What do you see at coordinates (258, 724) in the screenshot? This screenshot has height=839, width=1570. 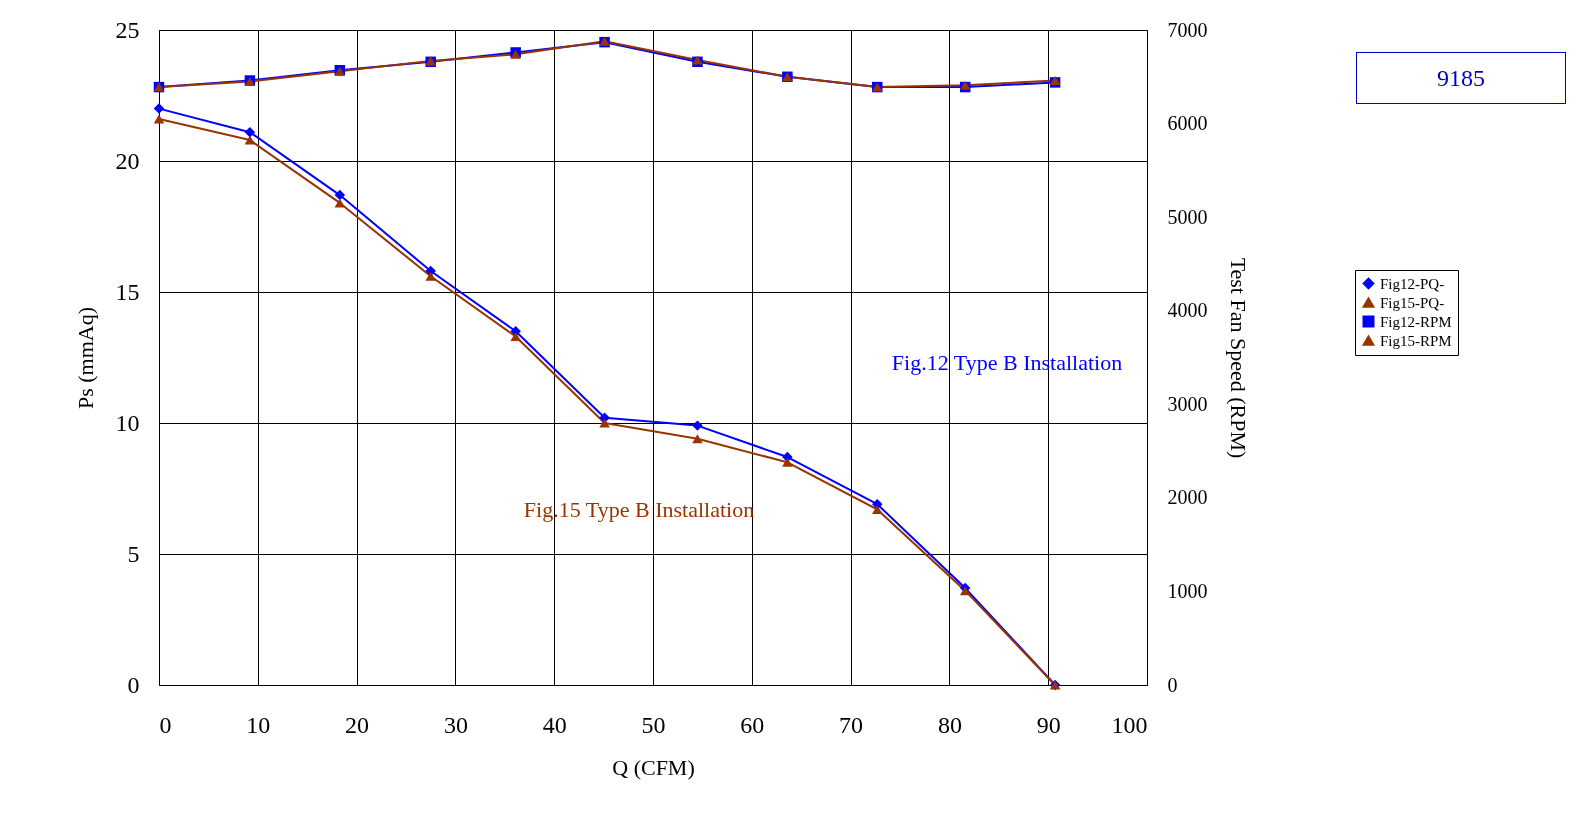 I see `x-tick-label: 10` at bounding box center [258, 724].